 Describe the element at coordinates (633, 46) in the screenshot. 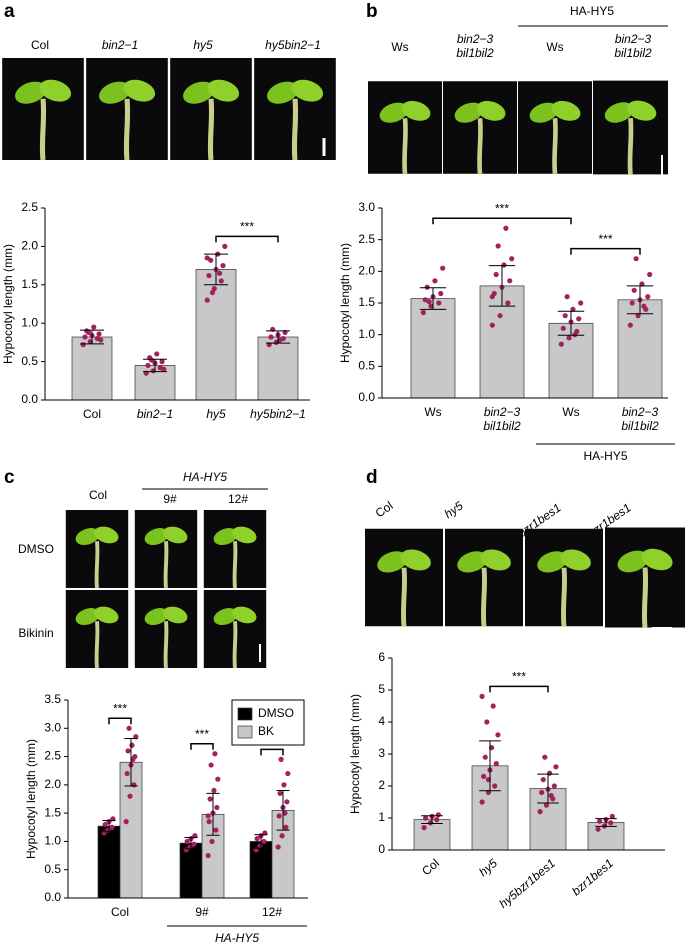

I see `photo-label: bin2−3 bil1bil2` at that location.